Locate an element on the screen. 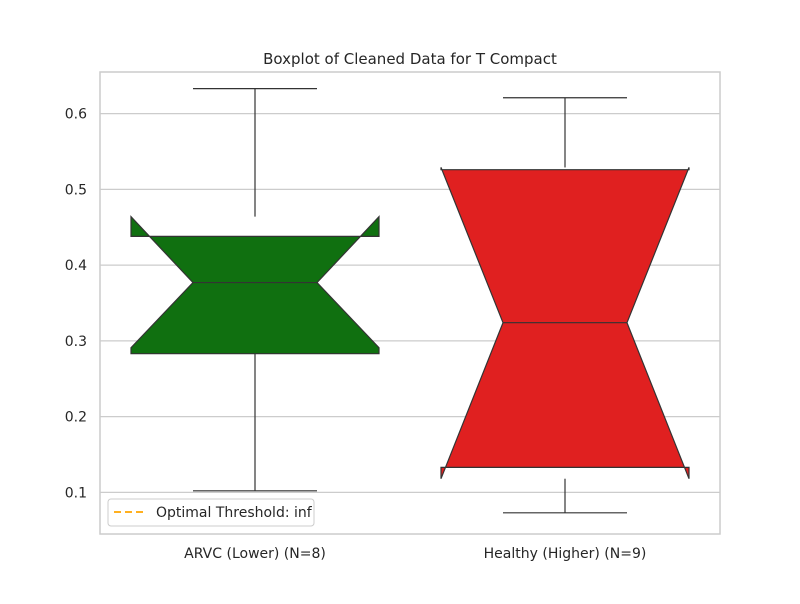  y-tick-label: 0.1 is located at coordinates (76, 493).